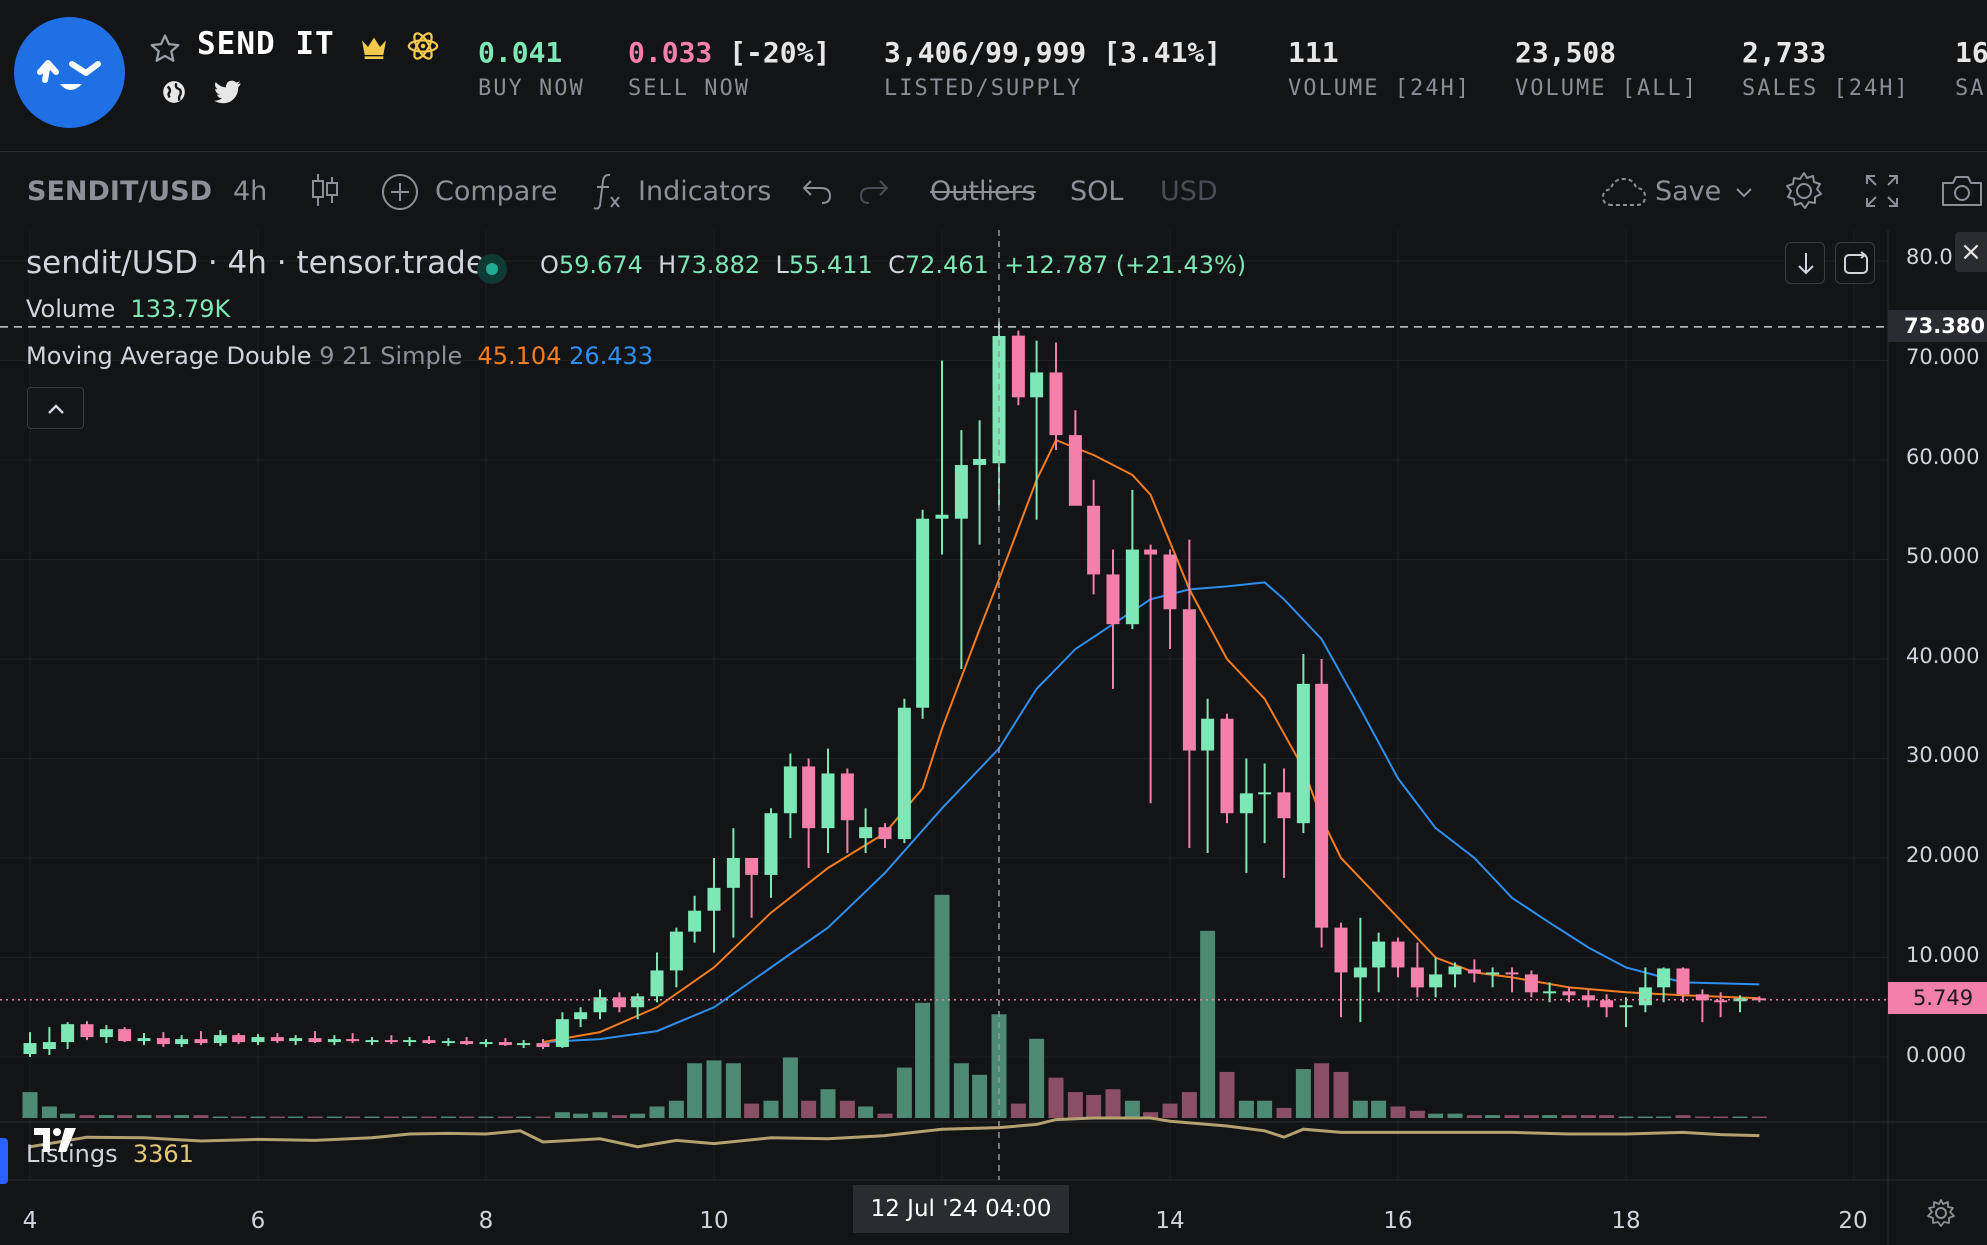 The image size is (1987, 1245). What do you see at coordinates (1804, 191) in the screenshot?
I see `settings-gear-icon` at bounding box center [1804, 191].